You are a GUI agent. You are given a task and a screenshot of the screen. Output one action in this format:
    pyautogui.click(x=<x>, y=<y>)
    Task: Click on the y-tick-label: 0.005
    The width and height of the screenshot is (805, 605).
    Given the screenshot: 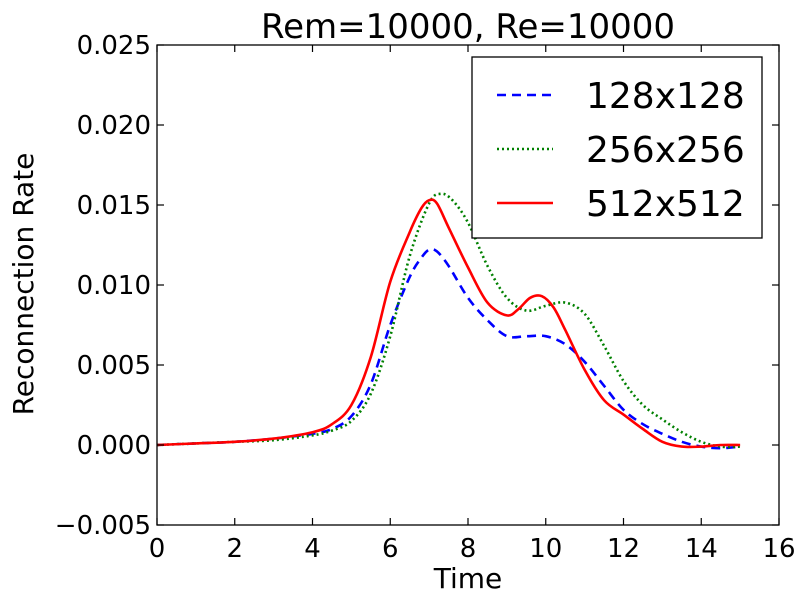 What is the action you would take?
    pyautogui.click(x=114, y=366)
    